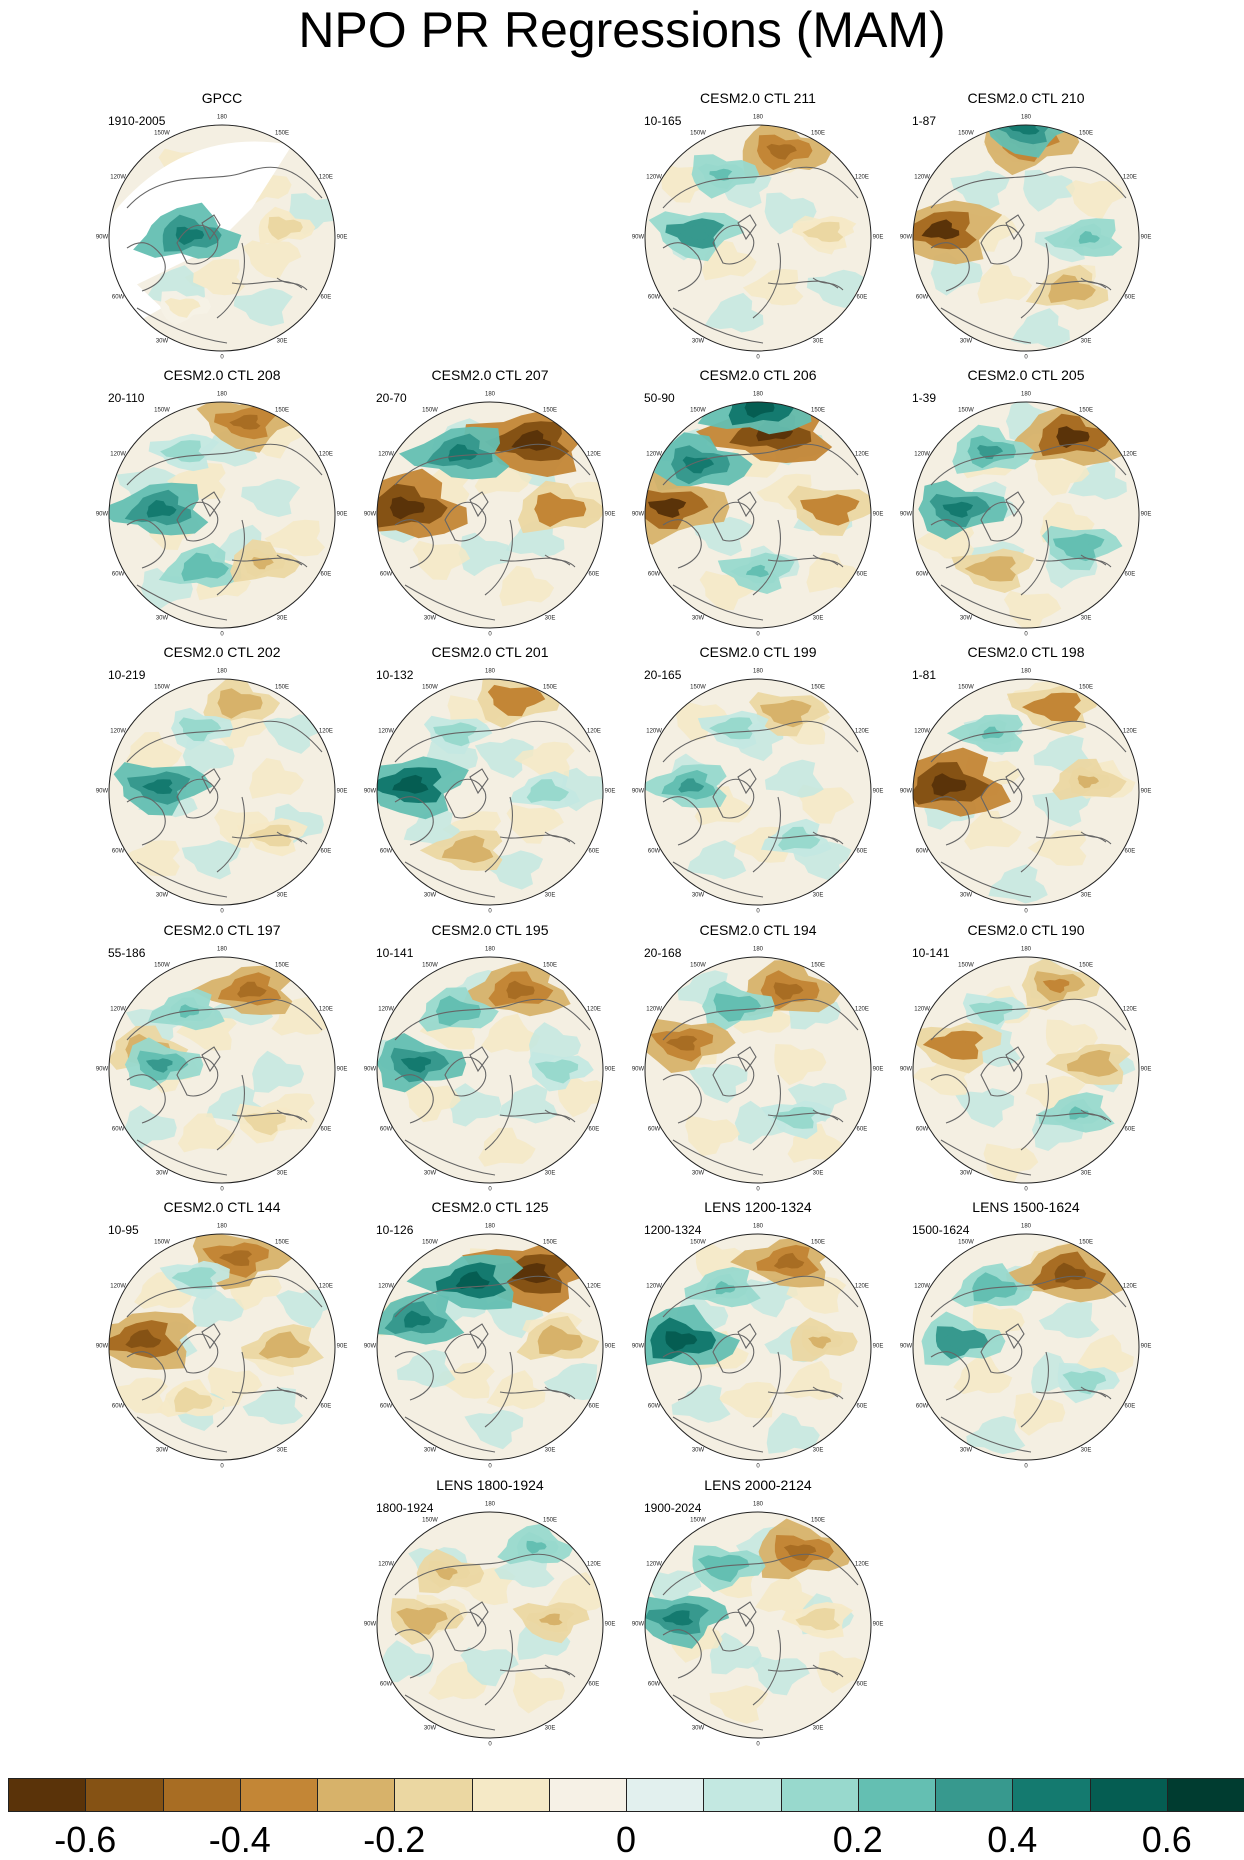 This screenshot has height=1860, width=1244. Describe the element at coordinates (862, 851) in the screenshot. I see `longitude-label: 60E` at that location.